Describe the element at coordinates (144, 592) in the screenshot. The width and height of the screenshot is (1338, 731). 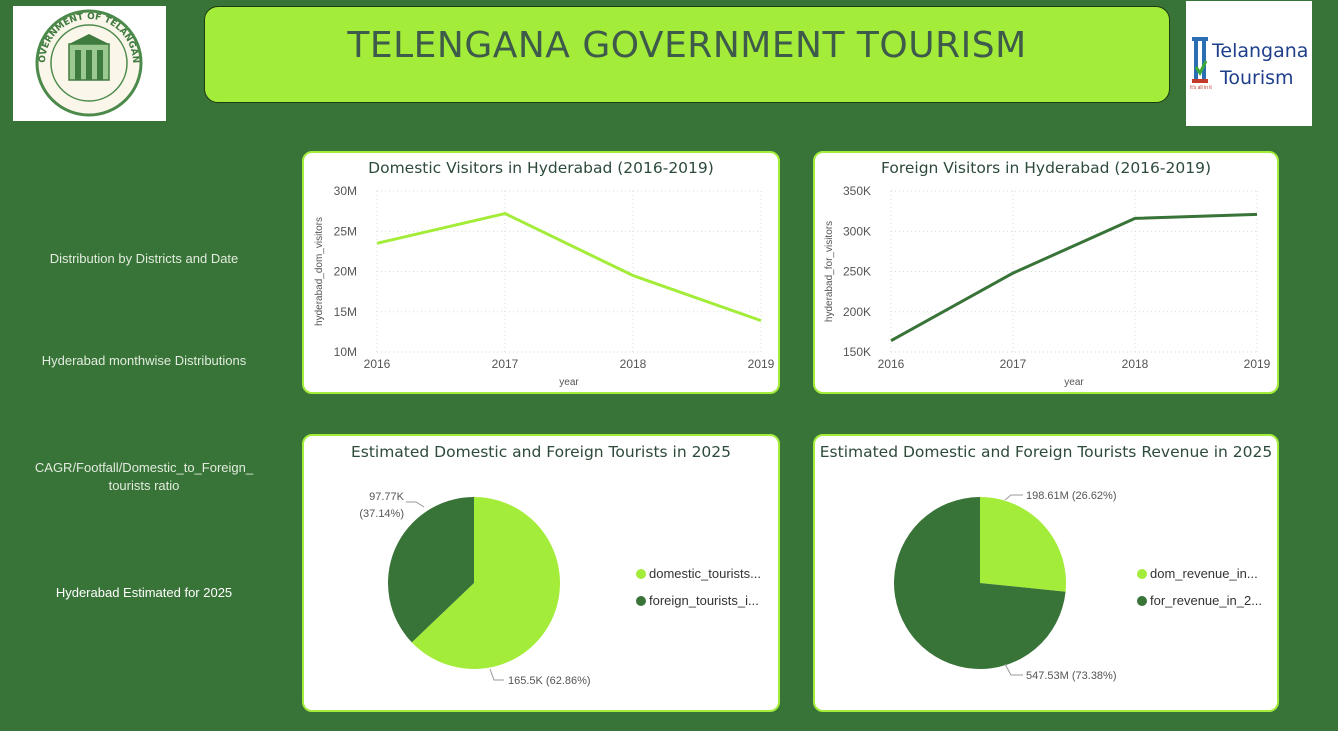
I see `nav-hyderabad-estimated-2025: Hyderabad Estimated for 2025` at that location.